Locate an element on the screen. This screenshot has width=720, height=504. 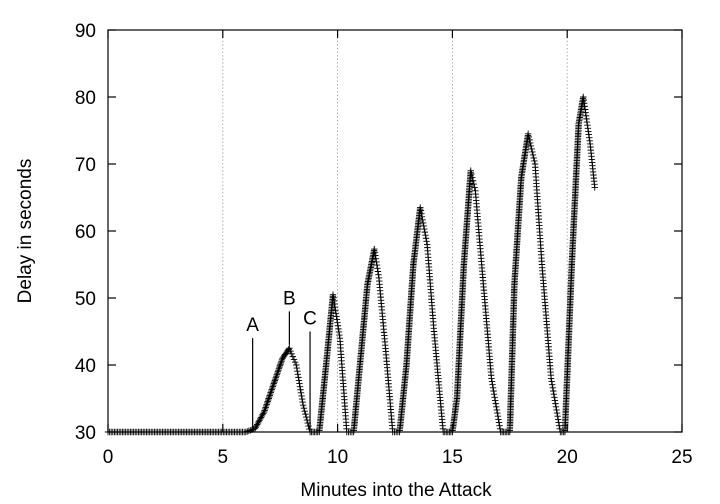
annotation-label-c: C is located at coordinates (310, 319).